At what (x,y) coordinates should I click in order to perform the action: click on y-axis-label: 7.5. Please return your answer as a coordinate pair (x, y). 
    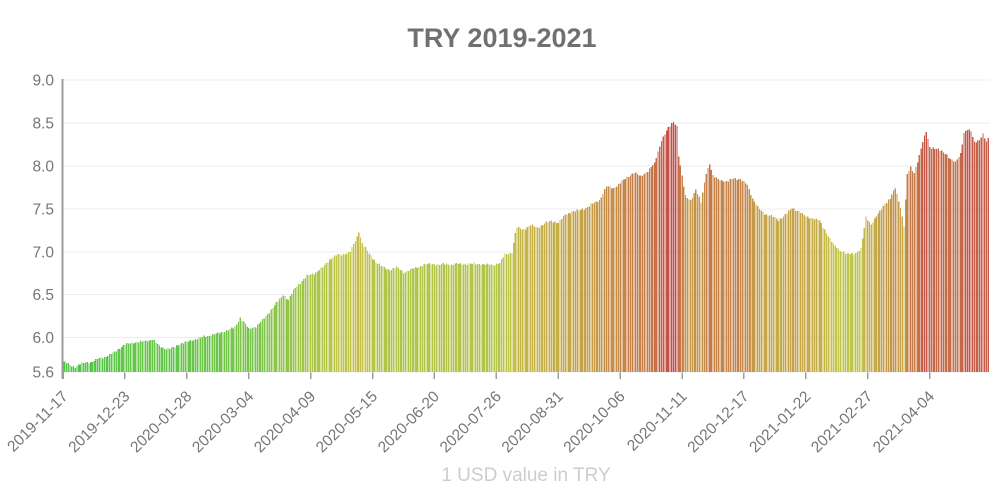
    Looking at the image, I should click on (43, 209).